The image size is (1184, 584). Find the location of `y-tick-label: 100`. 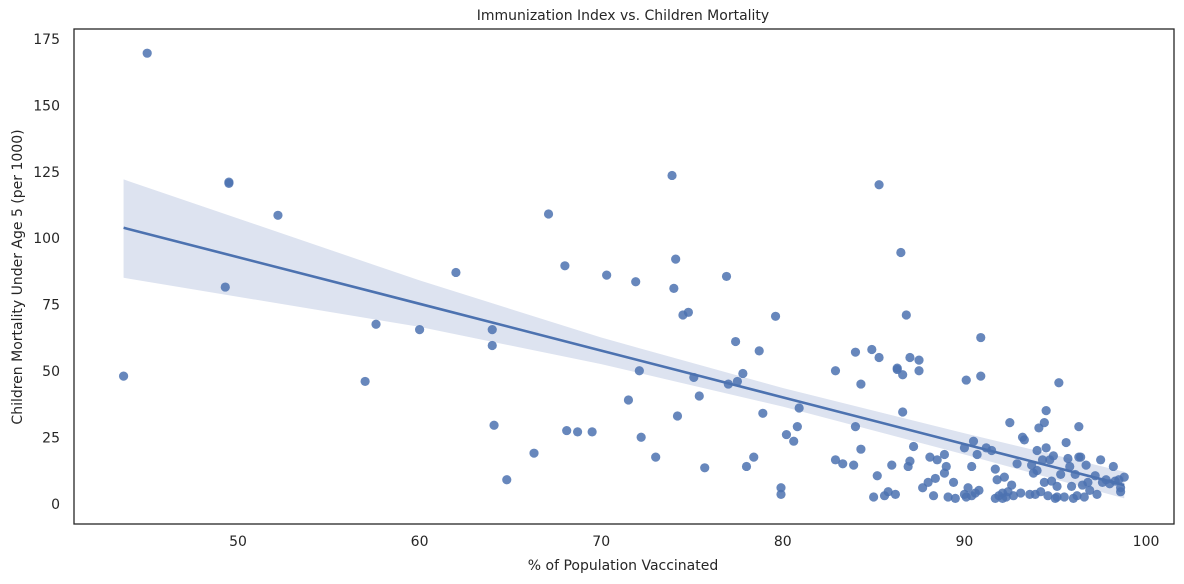

y-tick-label: 100 is located at coordinates (46, 239).